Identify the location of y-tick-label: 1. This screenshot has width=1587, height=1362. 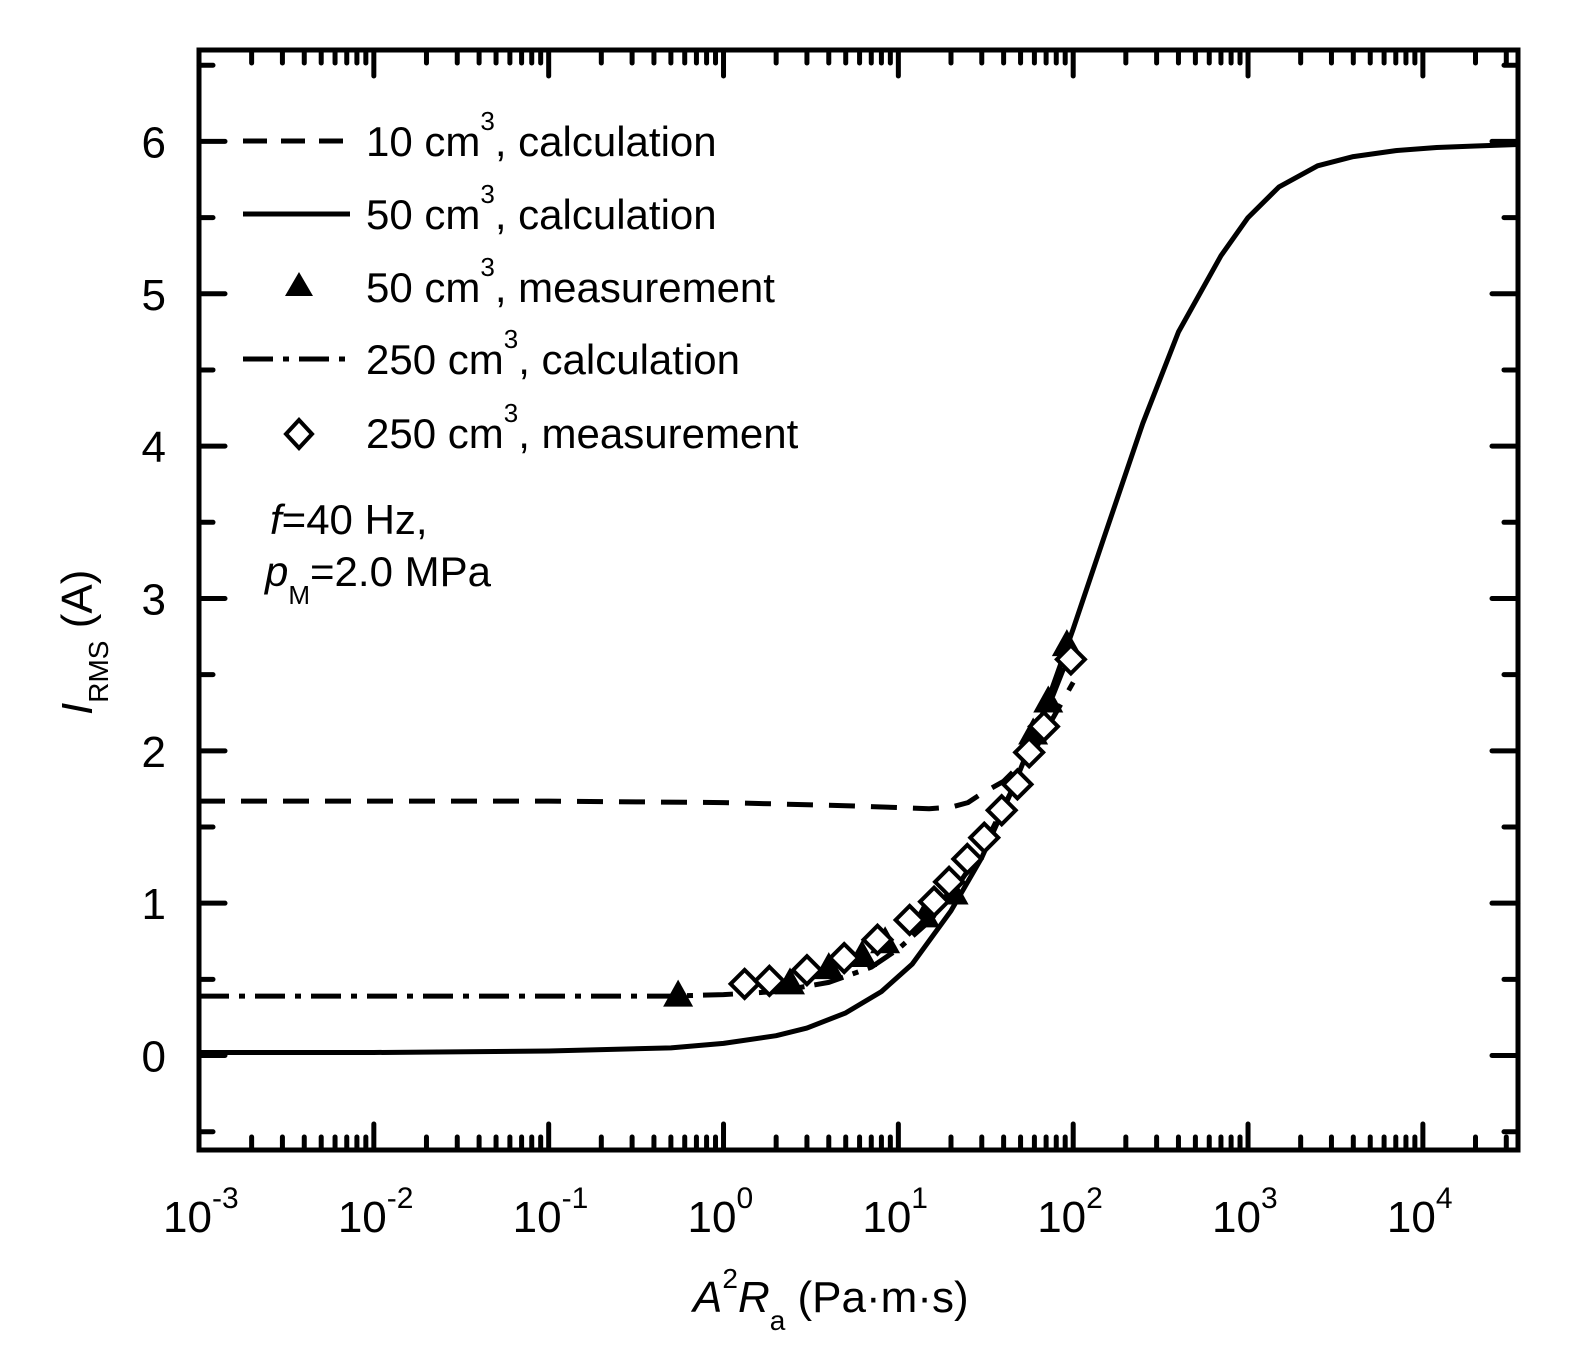
(154, 904).